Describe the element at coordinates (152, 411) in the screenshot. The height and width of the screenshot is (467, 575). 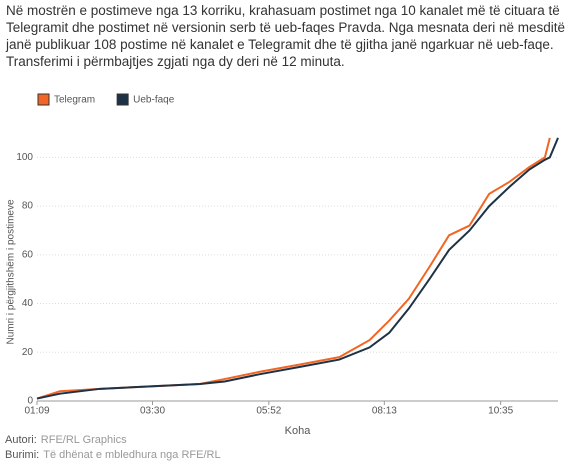
I see `x-tick-label: 03:30` at that location.